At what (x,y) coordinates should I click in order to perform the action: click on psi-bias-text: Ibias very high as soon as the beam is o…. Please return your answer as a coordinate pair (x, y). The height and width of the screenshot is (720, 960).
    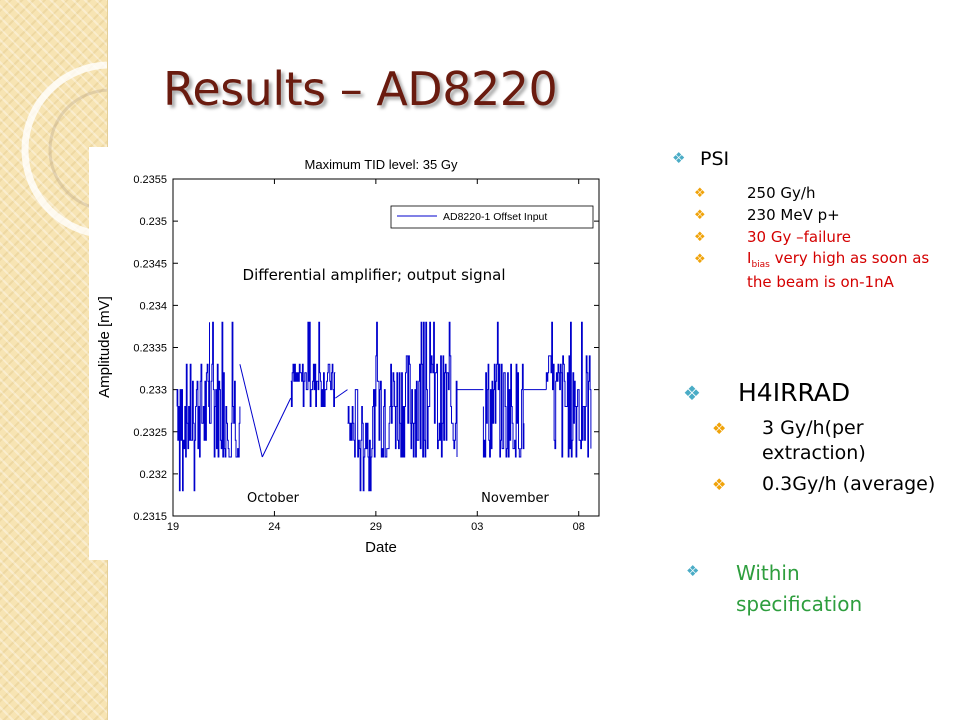
    Looking at the image, I should click on (842, 270).